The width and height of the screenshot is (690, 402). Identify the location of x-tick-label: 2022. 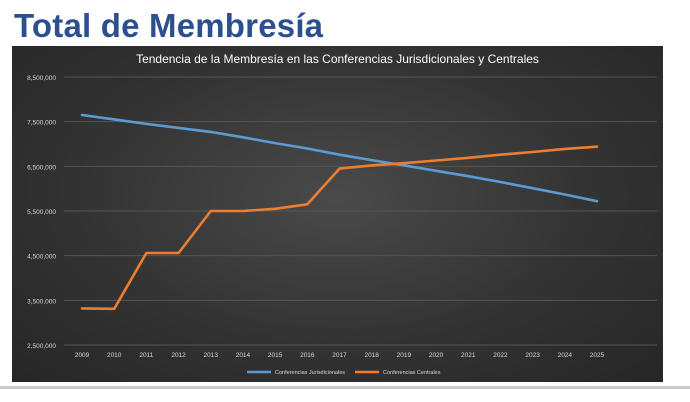
(500, 355).